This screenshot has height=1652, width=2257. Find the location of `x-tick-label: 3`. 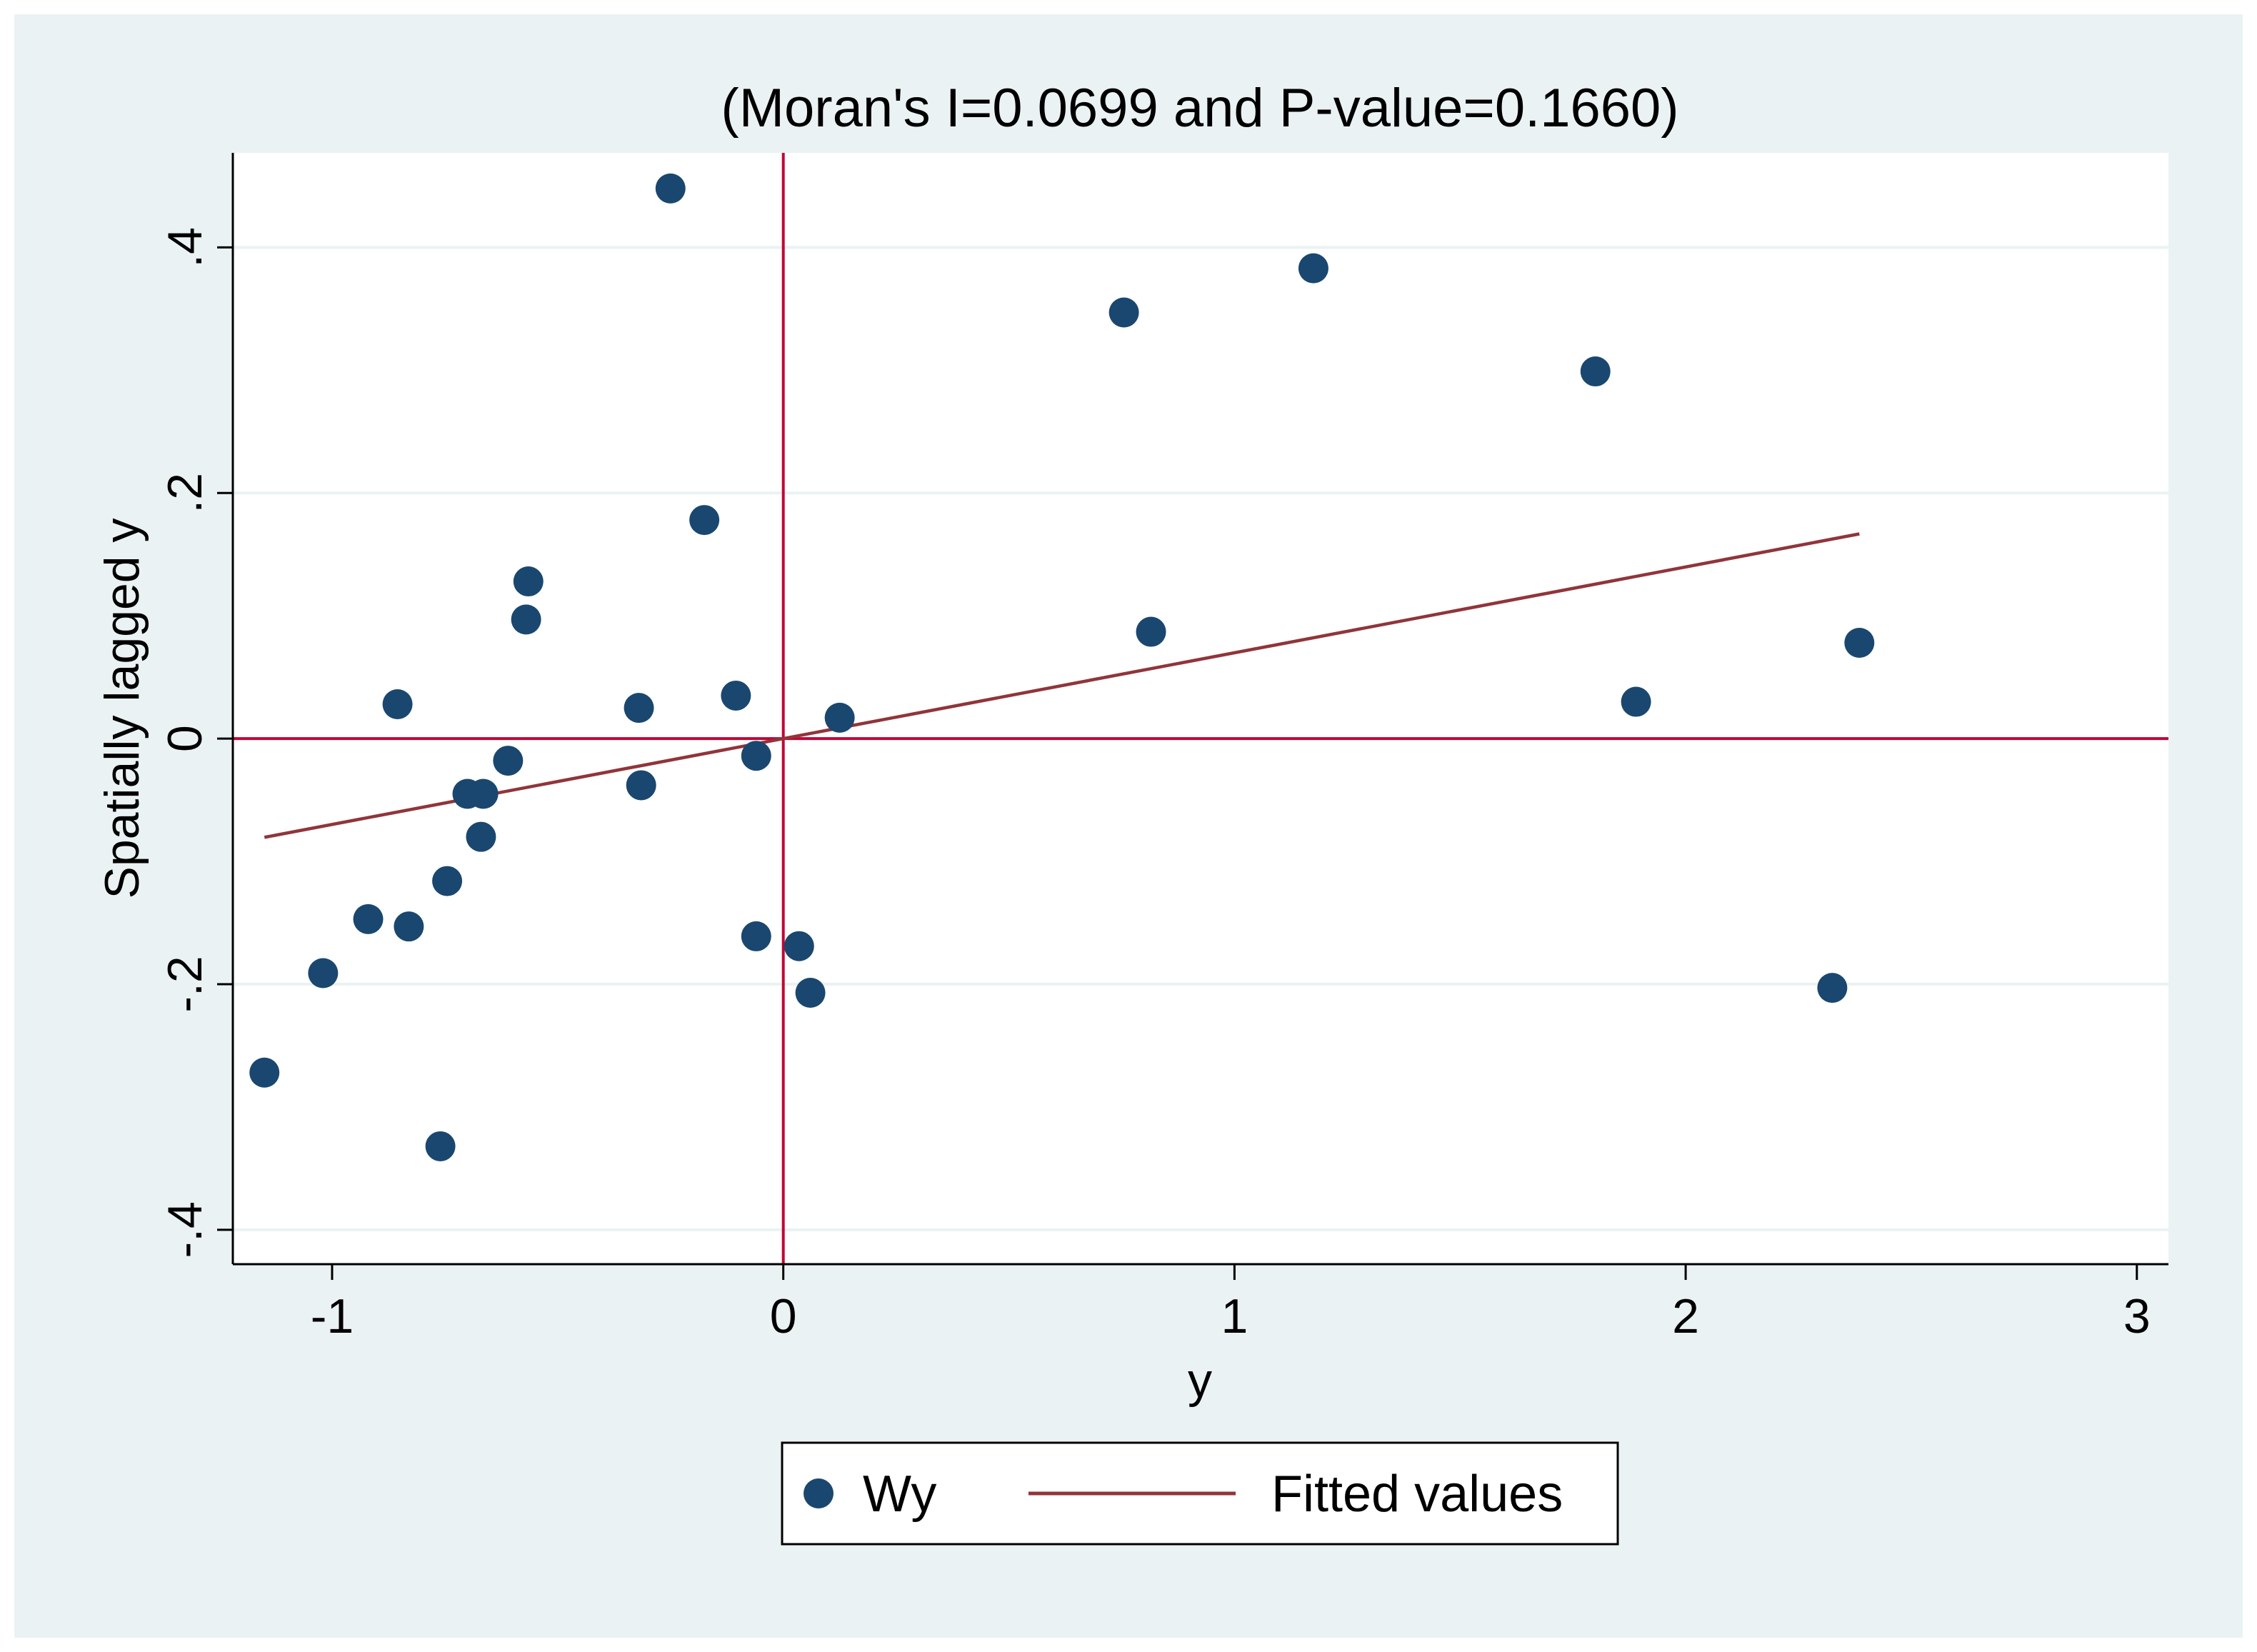

x-tick-label: 3 is located at coordinates (2137, 1316).